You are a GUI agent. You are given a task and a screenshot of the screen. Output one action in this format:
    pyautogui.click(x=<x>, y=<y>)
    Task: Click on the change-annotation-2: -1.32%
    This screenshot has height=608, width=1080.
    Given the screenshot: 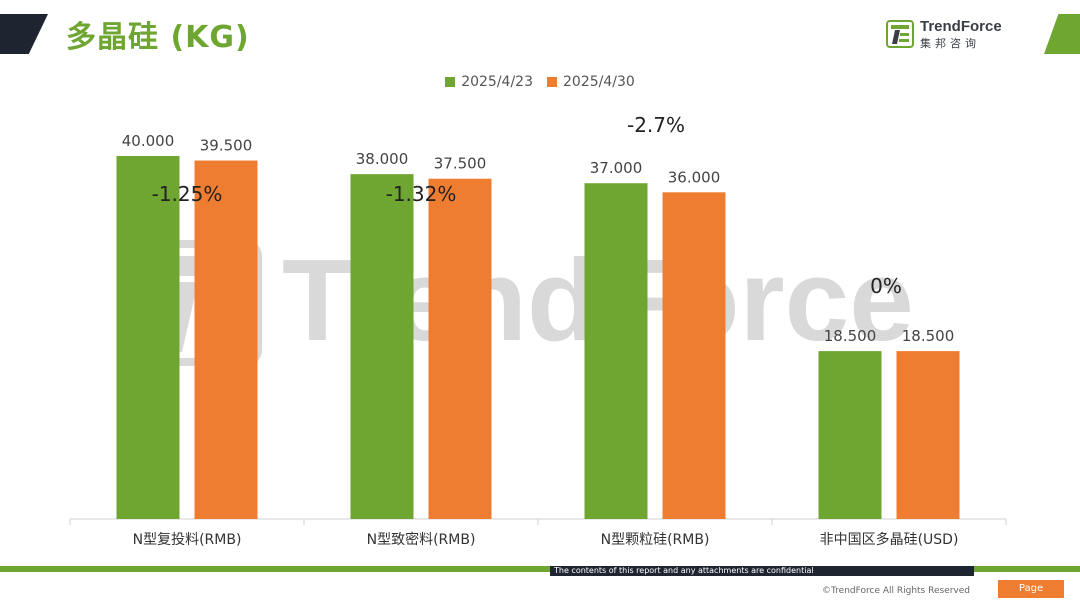 What is the action you would take?
    pyautogui.click(x=421, y=194)
    